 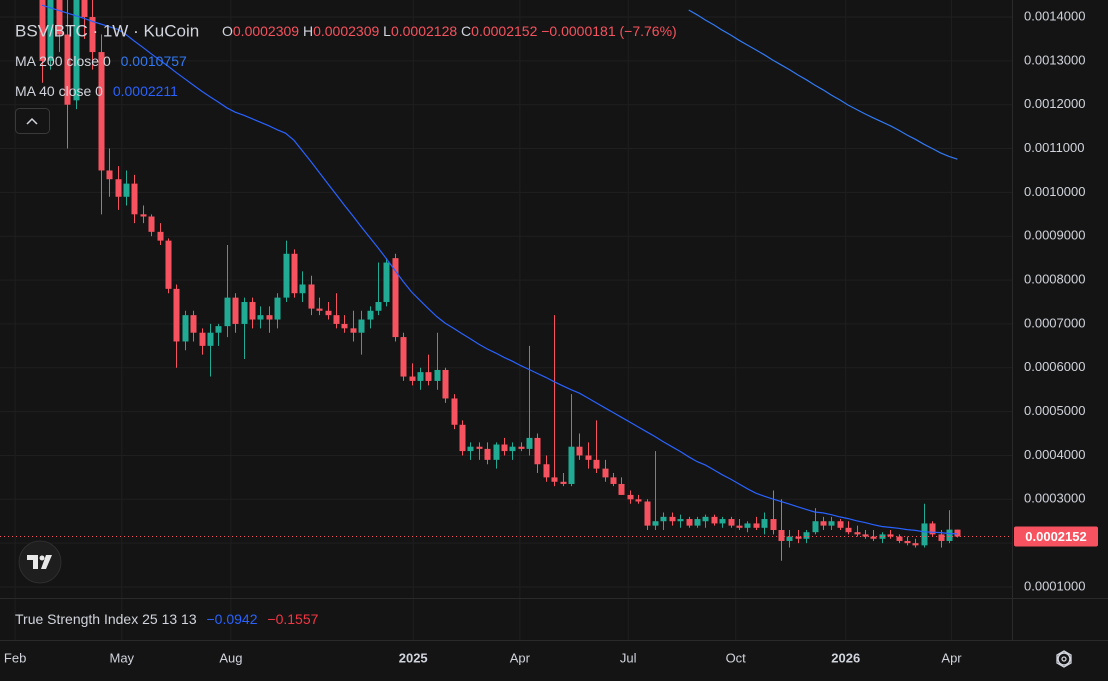 I want to click on x-tick-label: May, so click(x=121, y=657).